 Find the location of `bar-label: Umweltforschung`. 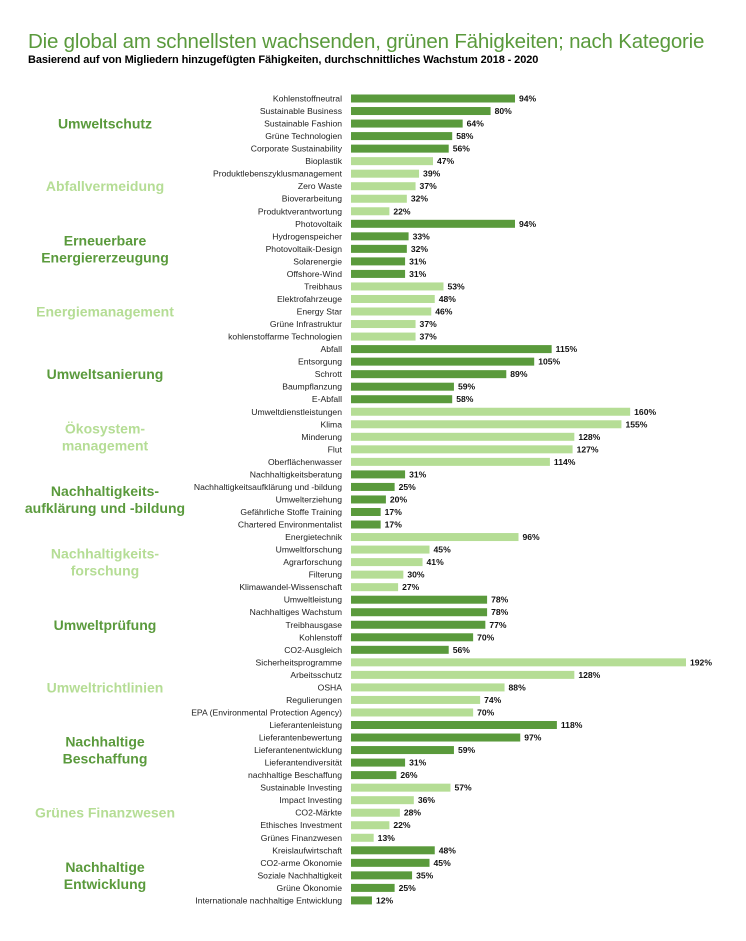

bar-label: Umweltforschung is located at coordinates (309, 550).